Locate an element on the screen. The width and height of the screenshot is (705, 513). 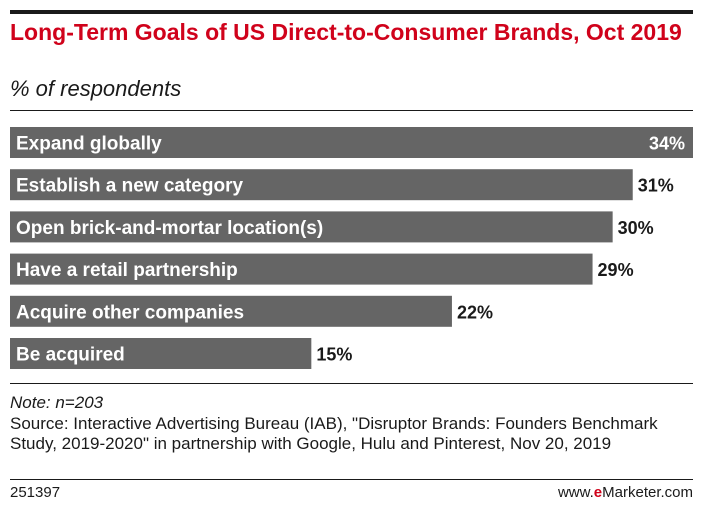
category-label: Have a retail partnership is located at coordinates (127, 270).